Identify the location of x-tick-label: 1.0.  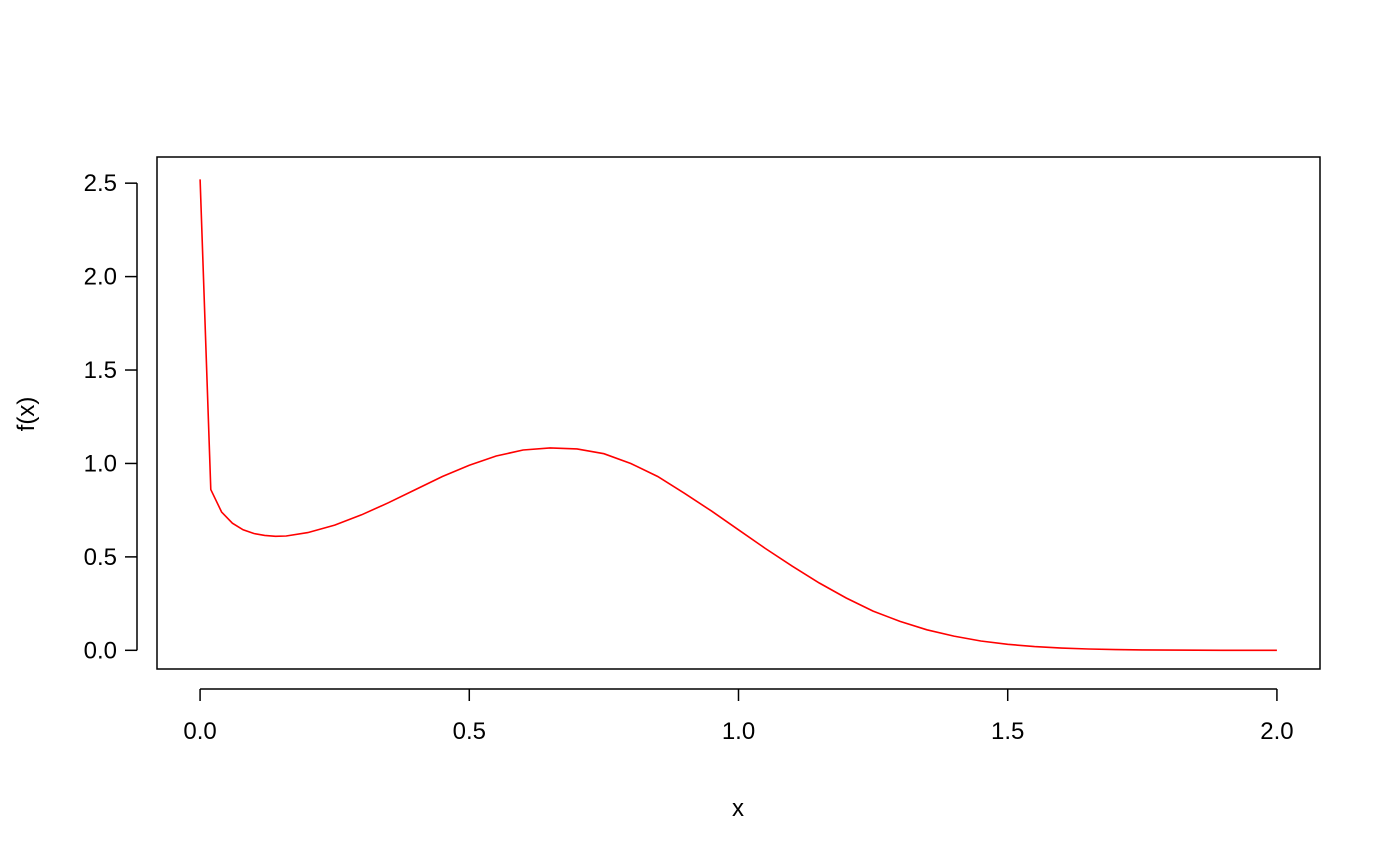
(738, 731).